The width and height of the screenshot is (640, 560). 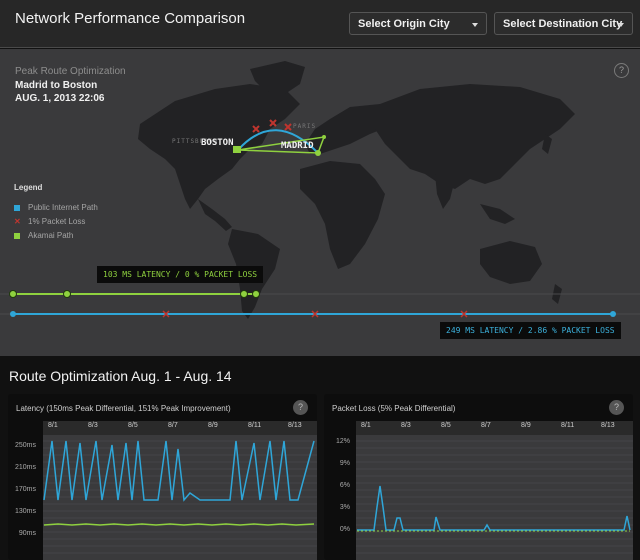 I want to click on city-label-boston: BOSTON, so click(x=217, y=143).